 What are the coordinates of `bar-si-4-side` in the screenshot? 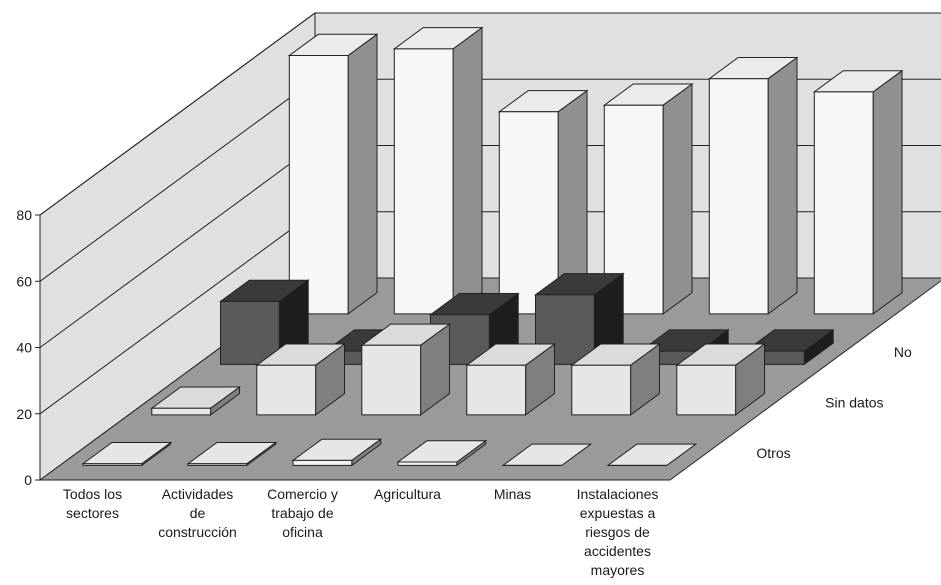 It's located at (677, 199).